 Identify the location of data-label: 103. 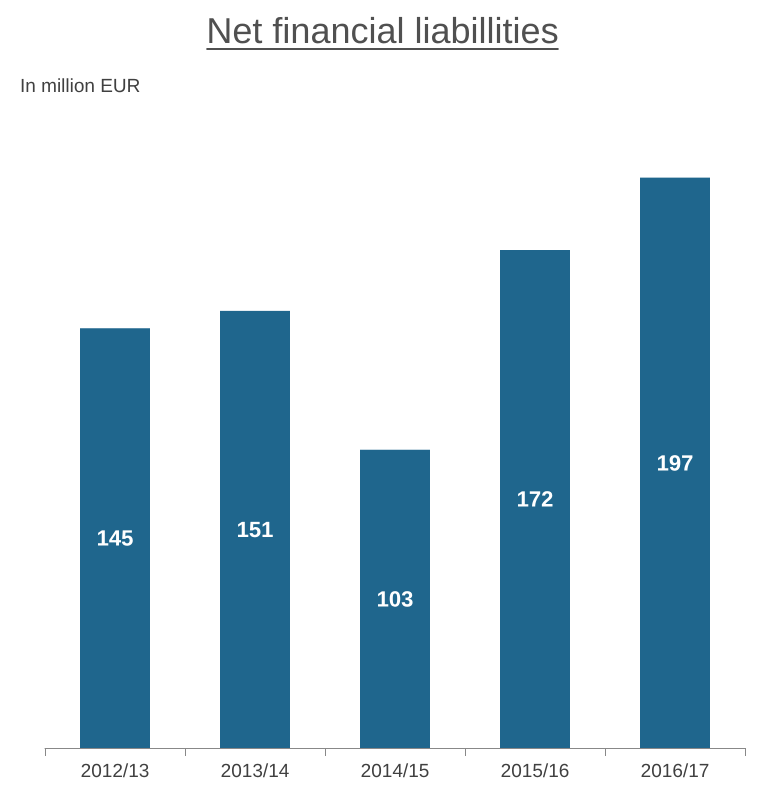
(395, 599).